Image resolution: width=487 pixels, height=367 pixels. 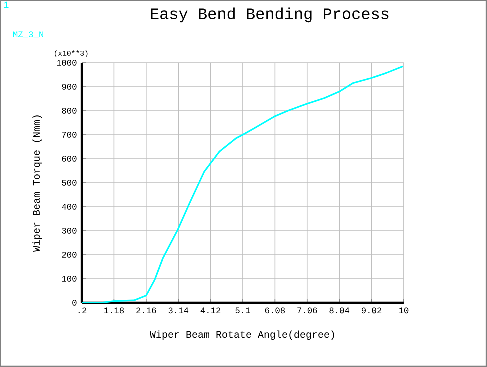 What do you see at coordinates (372, 311) in the screenshot?
I see `x-tick-label: 9.02` at bounding box center [372, 311].